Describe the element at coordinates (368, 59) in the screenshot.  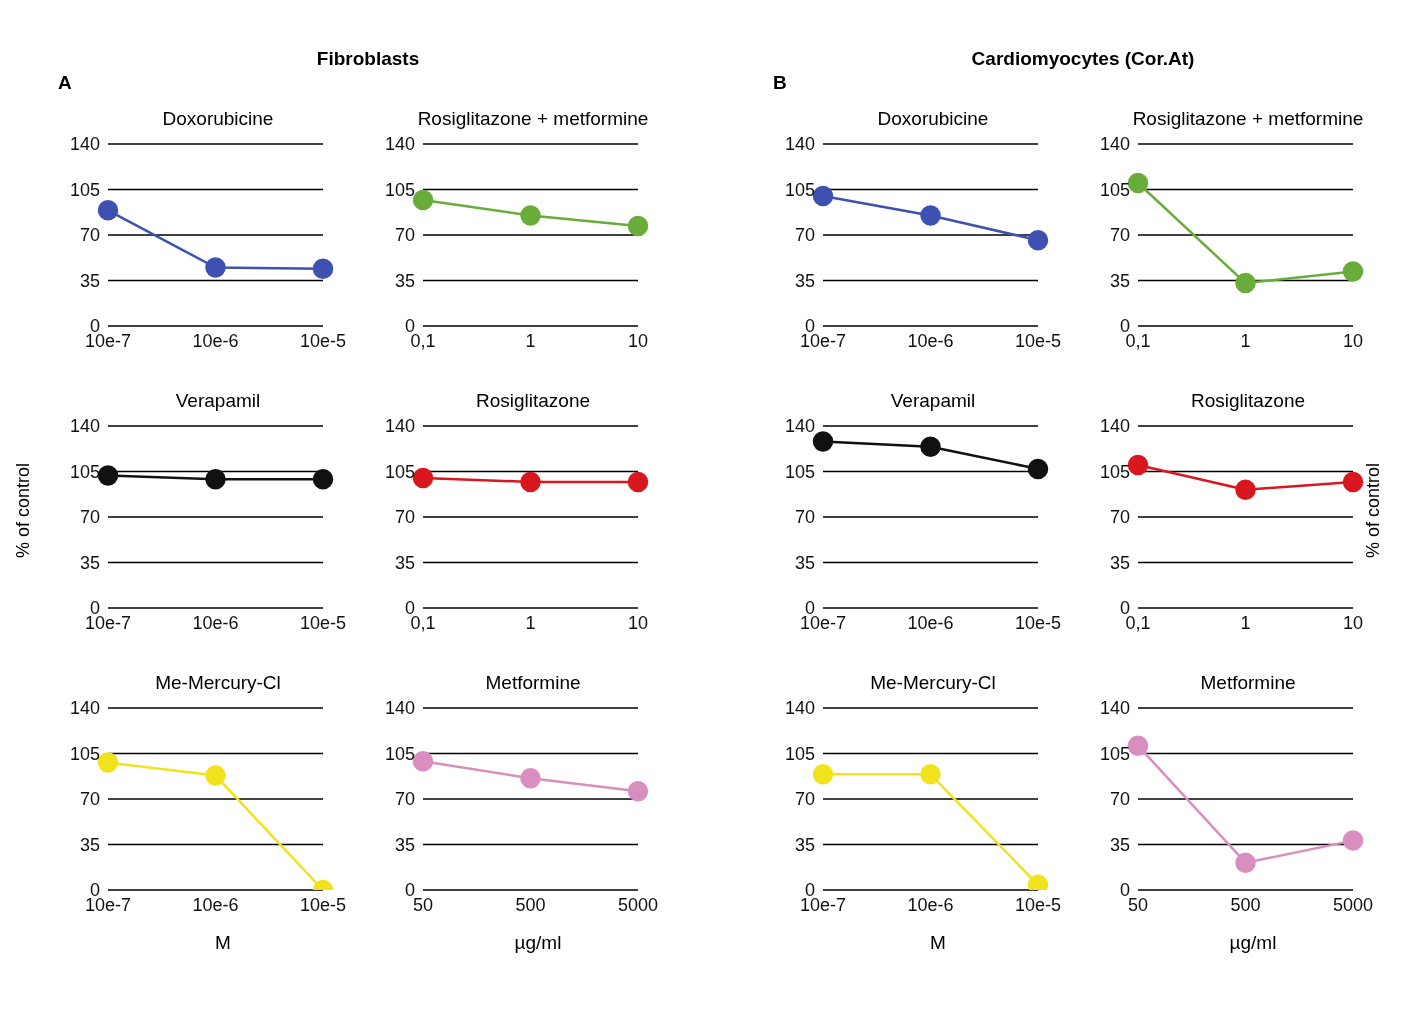
I see `text: Fibroblasts` at that location.